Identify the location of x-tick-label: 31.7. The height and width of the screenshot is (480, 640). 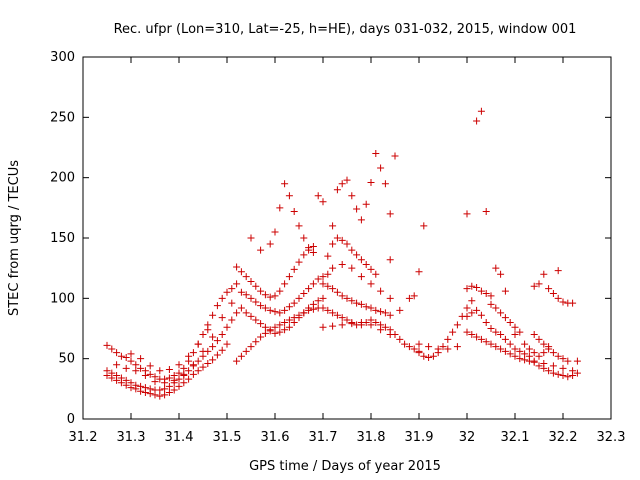
(323, 437).